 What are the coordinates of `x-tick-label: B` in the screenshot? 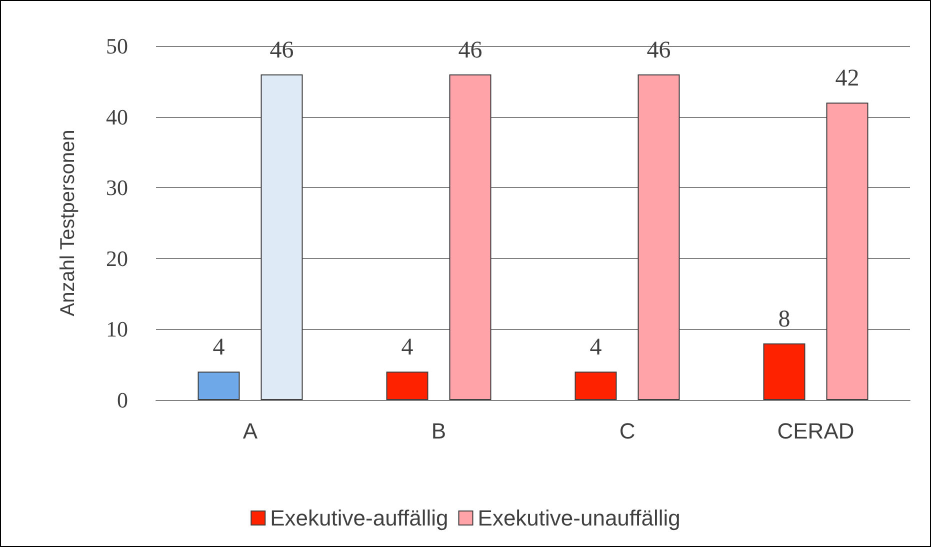 It's located at (438, 431).